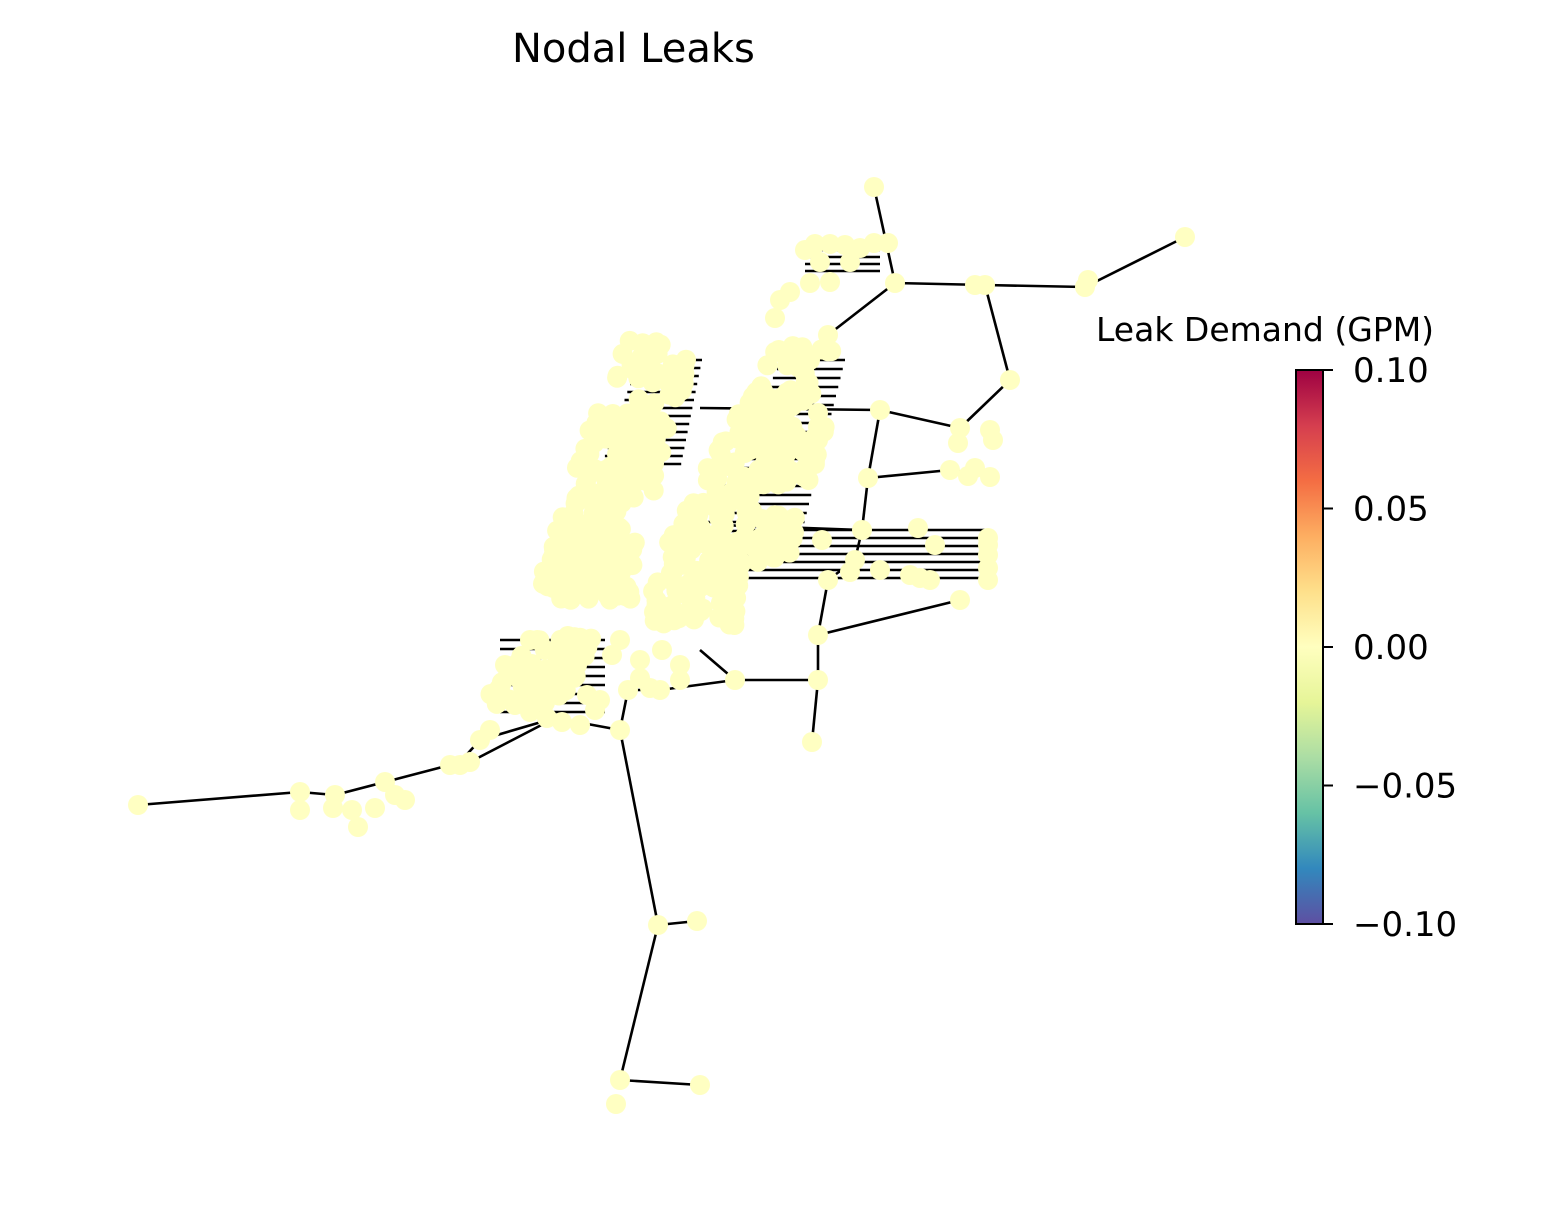  What do you see at coordinates (1405, 925) in the screenshot?
I see `colorbar-tick-label: −0.10` at bounding box center [1405, 925].